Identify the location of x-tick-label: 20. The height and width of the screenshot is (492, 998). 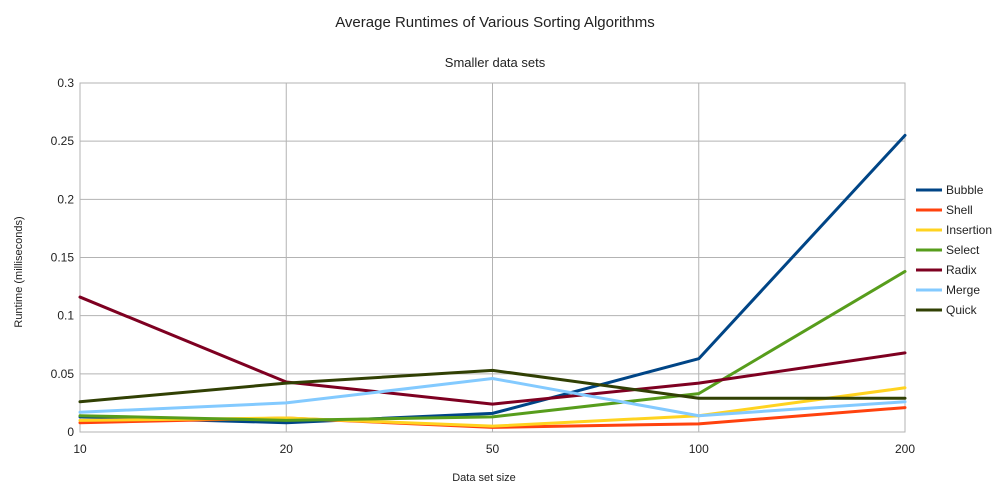
(287, 449).